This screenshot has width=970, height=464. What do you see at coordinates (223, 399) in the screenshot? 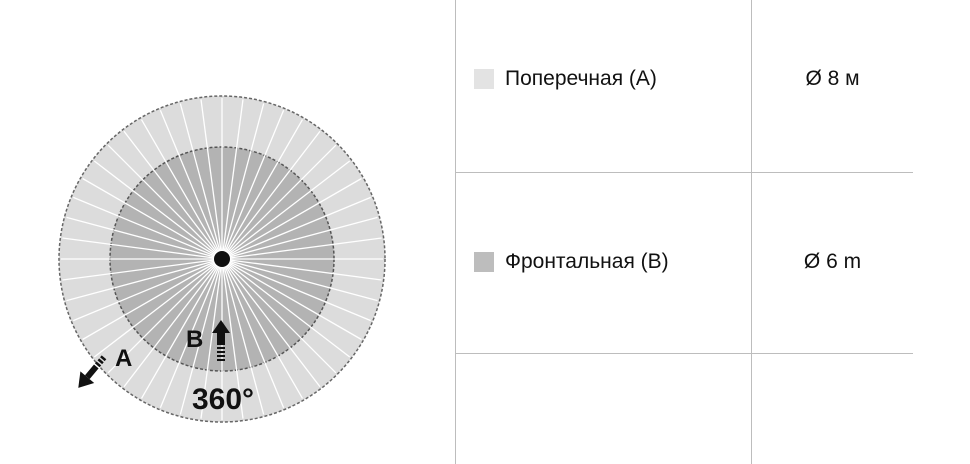
I see `angle-label: 360°` at bounding box center [223, 399].